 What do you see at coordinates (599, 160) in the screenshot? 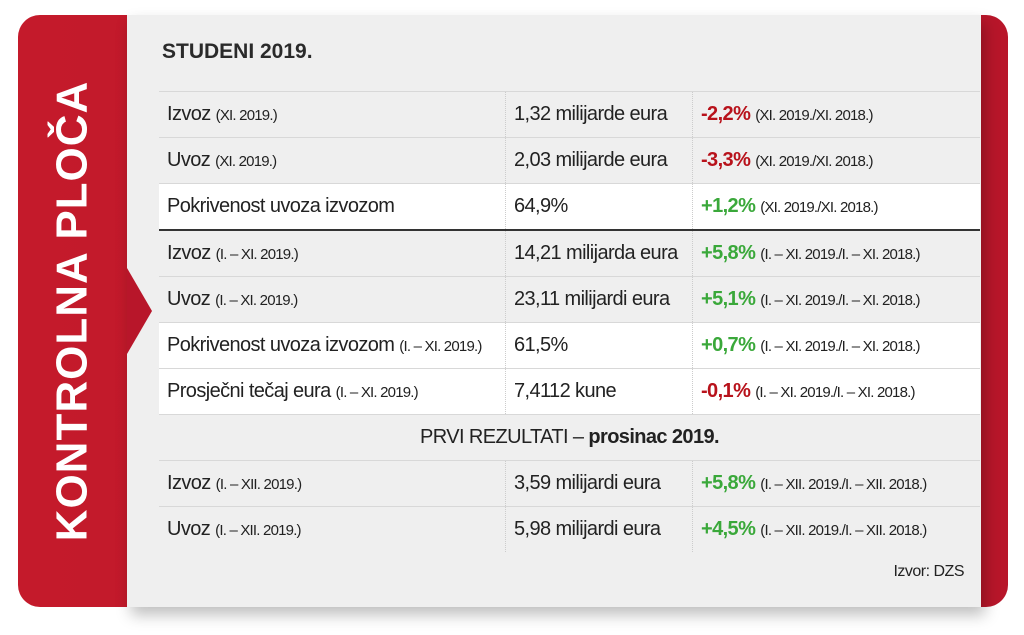
I see `value-cell: 2,03 milijarde eura` at bounding box center [599, 160].